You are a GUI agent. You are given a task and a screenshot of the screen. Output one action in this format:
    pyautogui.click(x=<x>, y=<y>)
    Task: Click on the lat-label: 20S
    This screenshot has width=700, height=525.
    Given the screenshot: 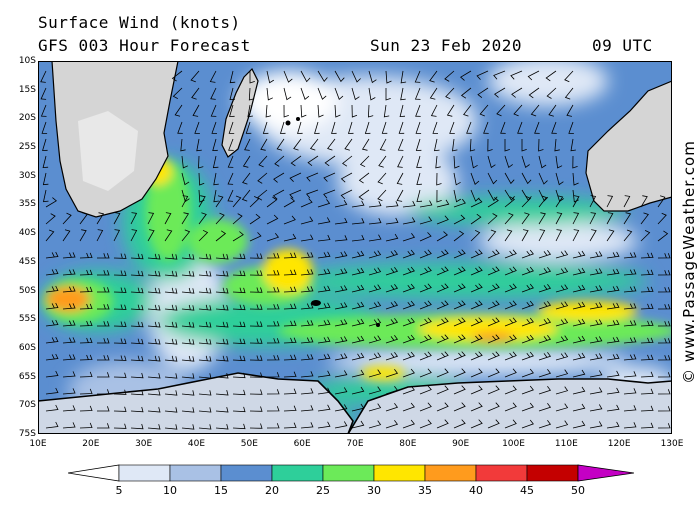 What is the action you would take?
    pyautogui.click(x=27, y=118)
    